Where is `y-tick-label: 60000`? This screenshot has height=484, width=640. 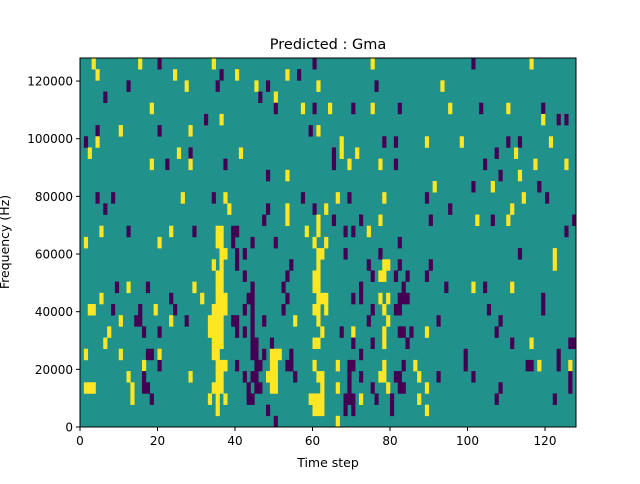 y-tick-label: 60000 is located at coordinates (54, 255).